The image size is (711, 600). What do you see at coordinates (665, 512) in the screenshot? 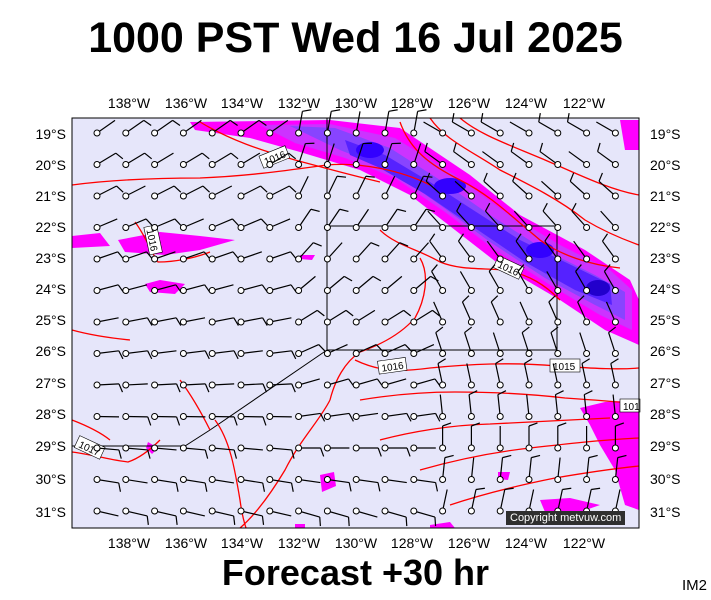
I see `lat-tick: 31°S` at bounding box center [665, 512].